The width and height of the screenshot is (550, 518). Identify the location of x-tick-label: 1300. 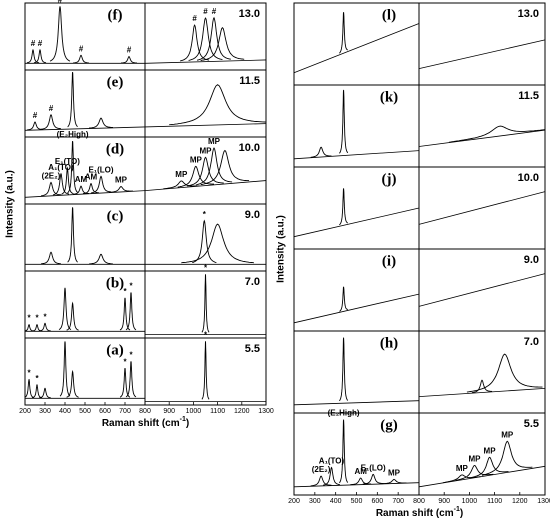
(543, 501).